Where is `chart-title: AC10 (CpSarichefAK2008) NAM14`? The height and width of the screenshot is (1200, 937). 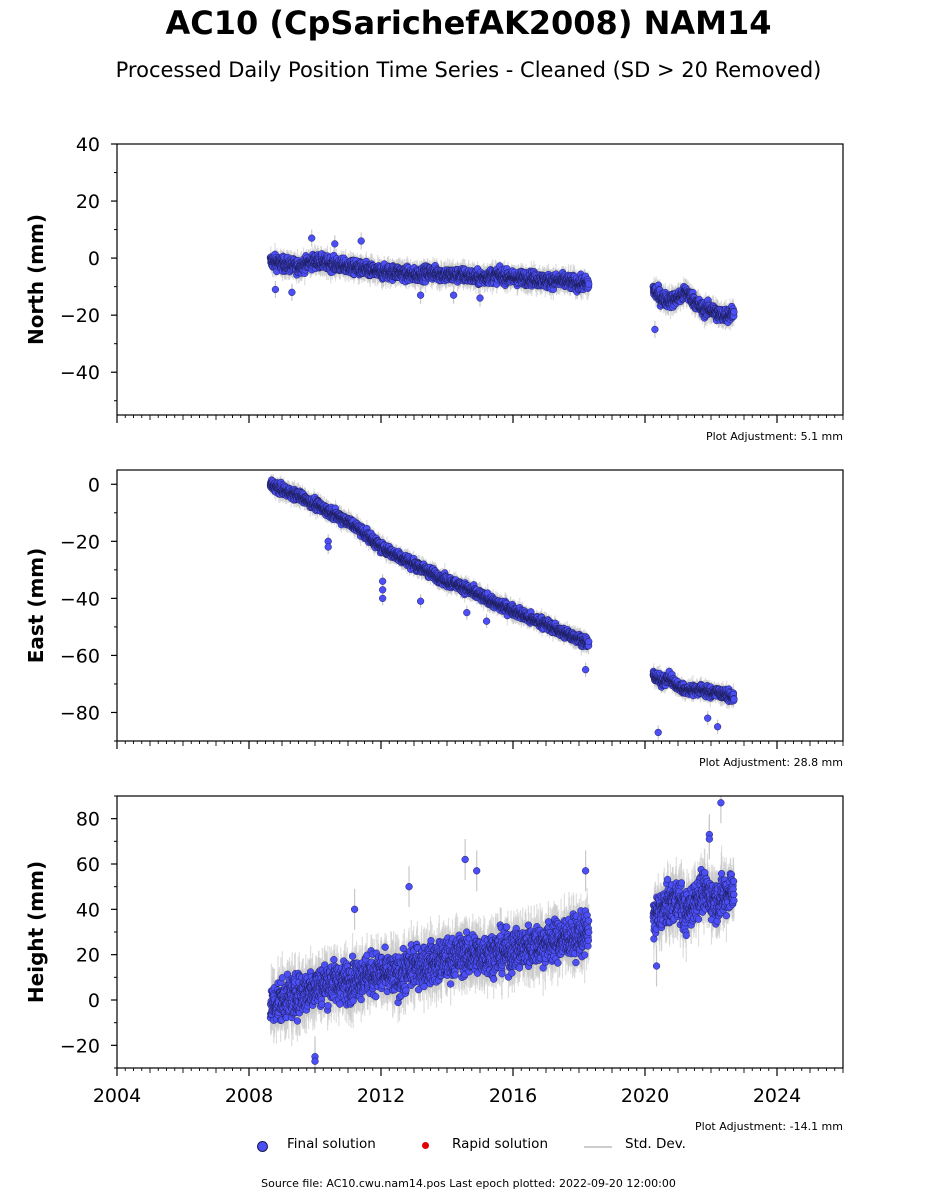
chart-title: AC10 (CpSarichefAK2008) NAM14 is located at coordinates (468, 23).